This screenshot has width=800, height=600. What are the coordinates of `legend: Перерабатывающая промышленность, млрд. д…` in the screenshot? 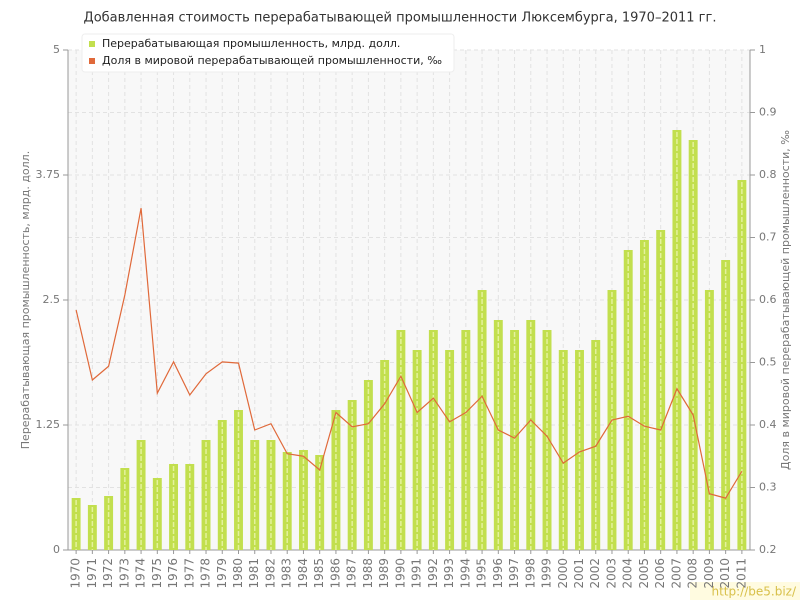 It's located at (268, 53).